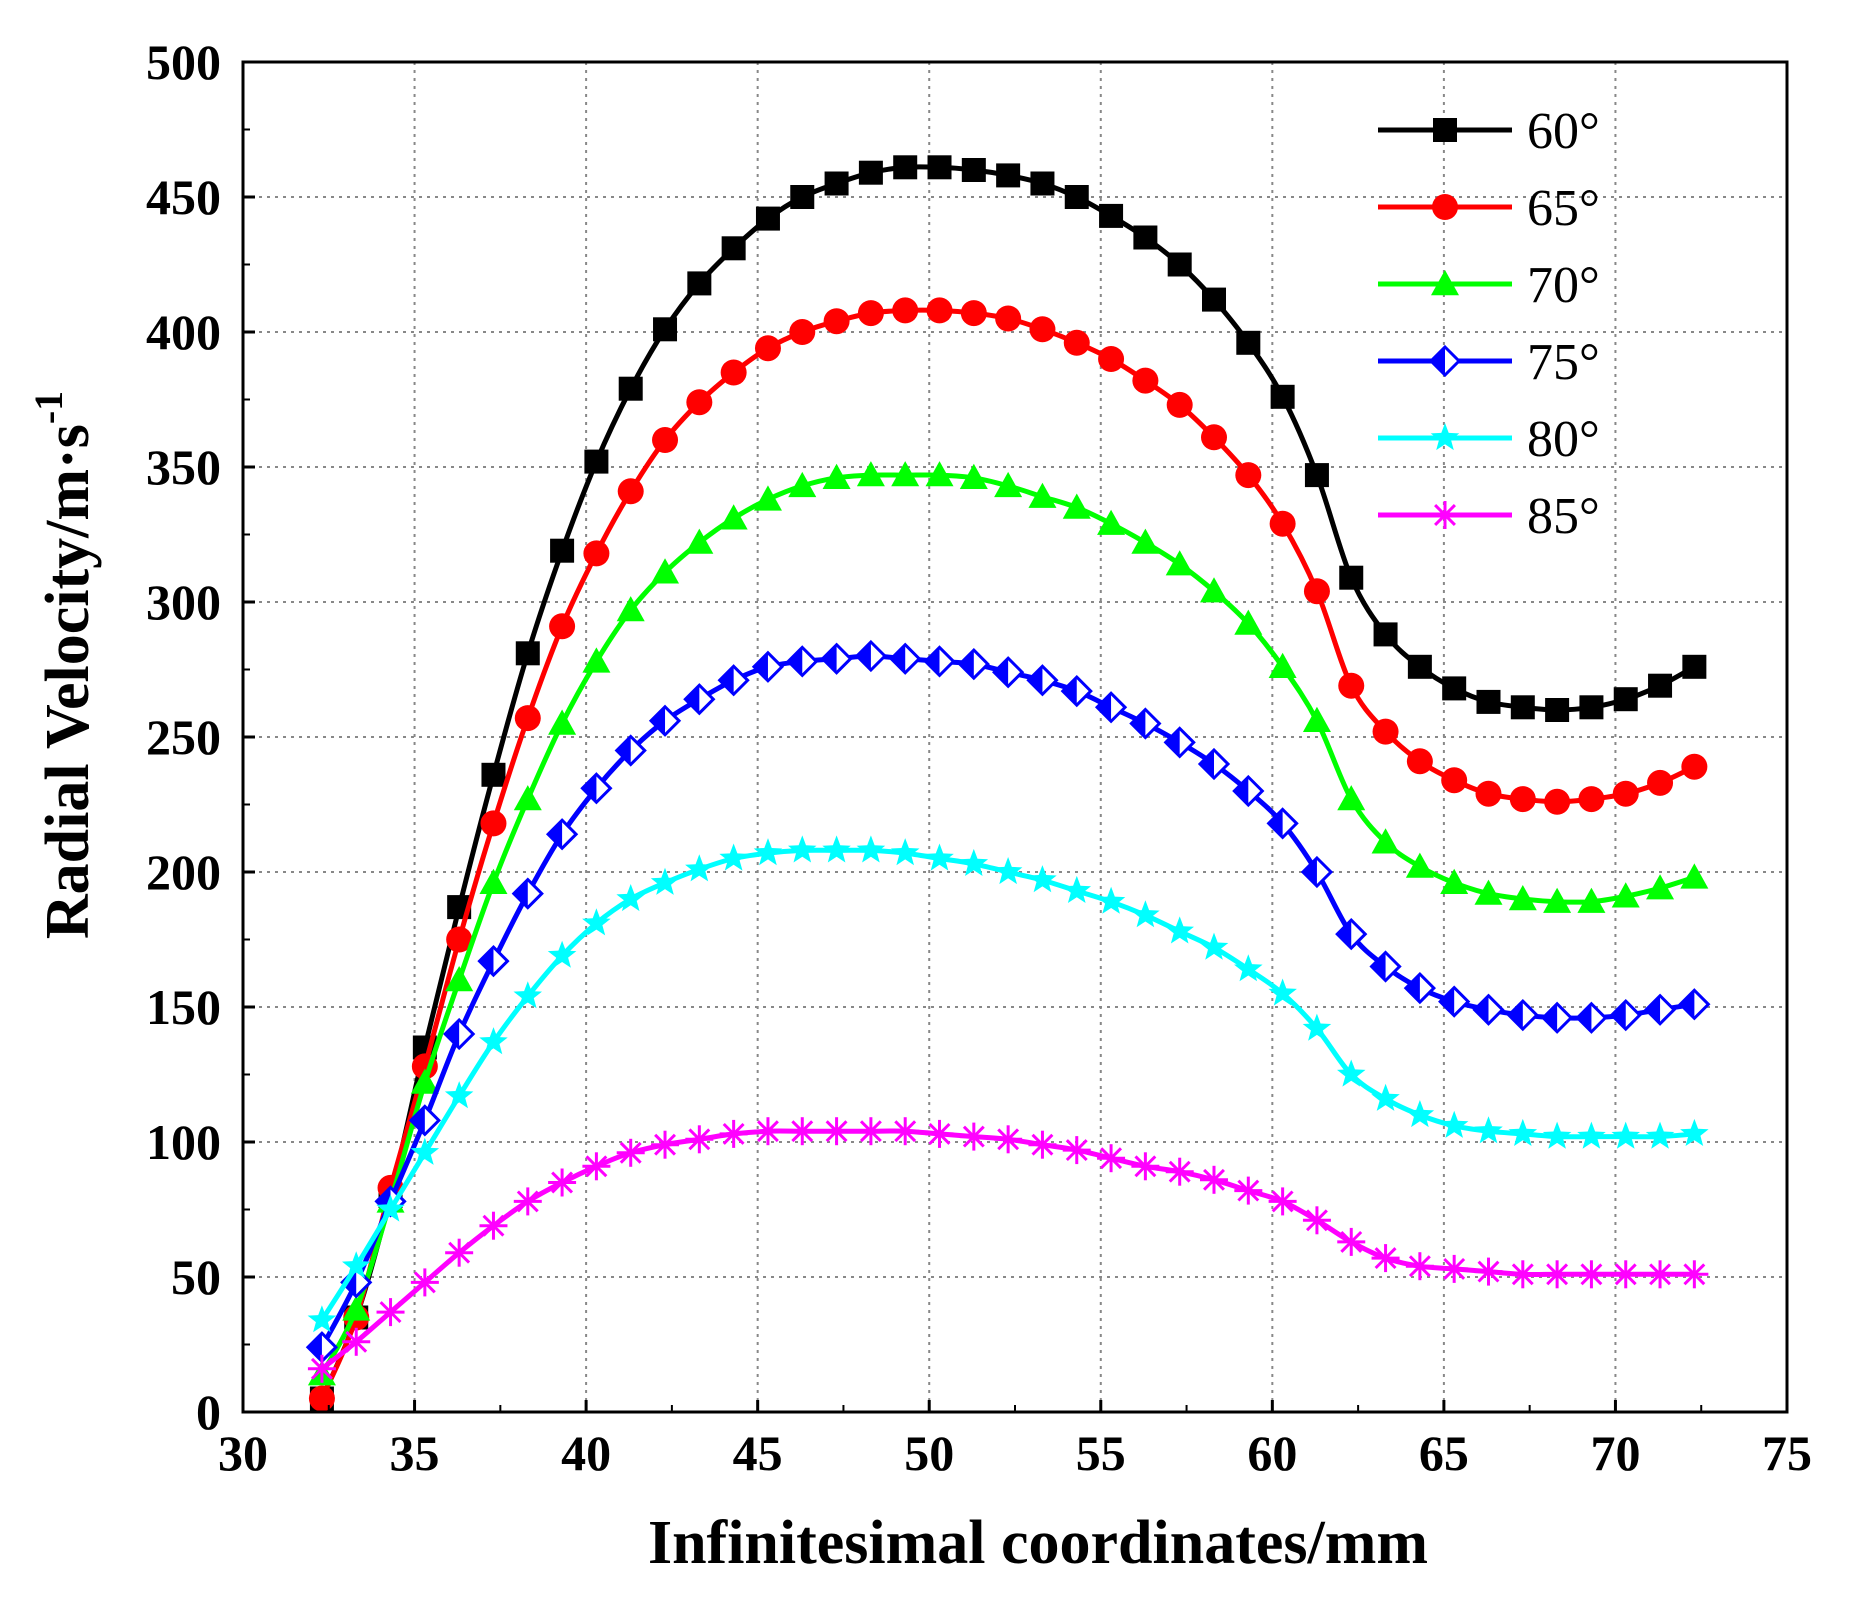 The width and height of the screenshot is (1851, 1598). I want to click on legend-item-65deg: 65°, so click(1489, 208).